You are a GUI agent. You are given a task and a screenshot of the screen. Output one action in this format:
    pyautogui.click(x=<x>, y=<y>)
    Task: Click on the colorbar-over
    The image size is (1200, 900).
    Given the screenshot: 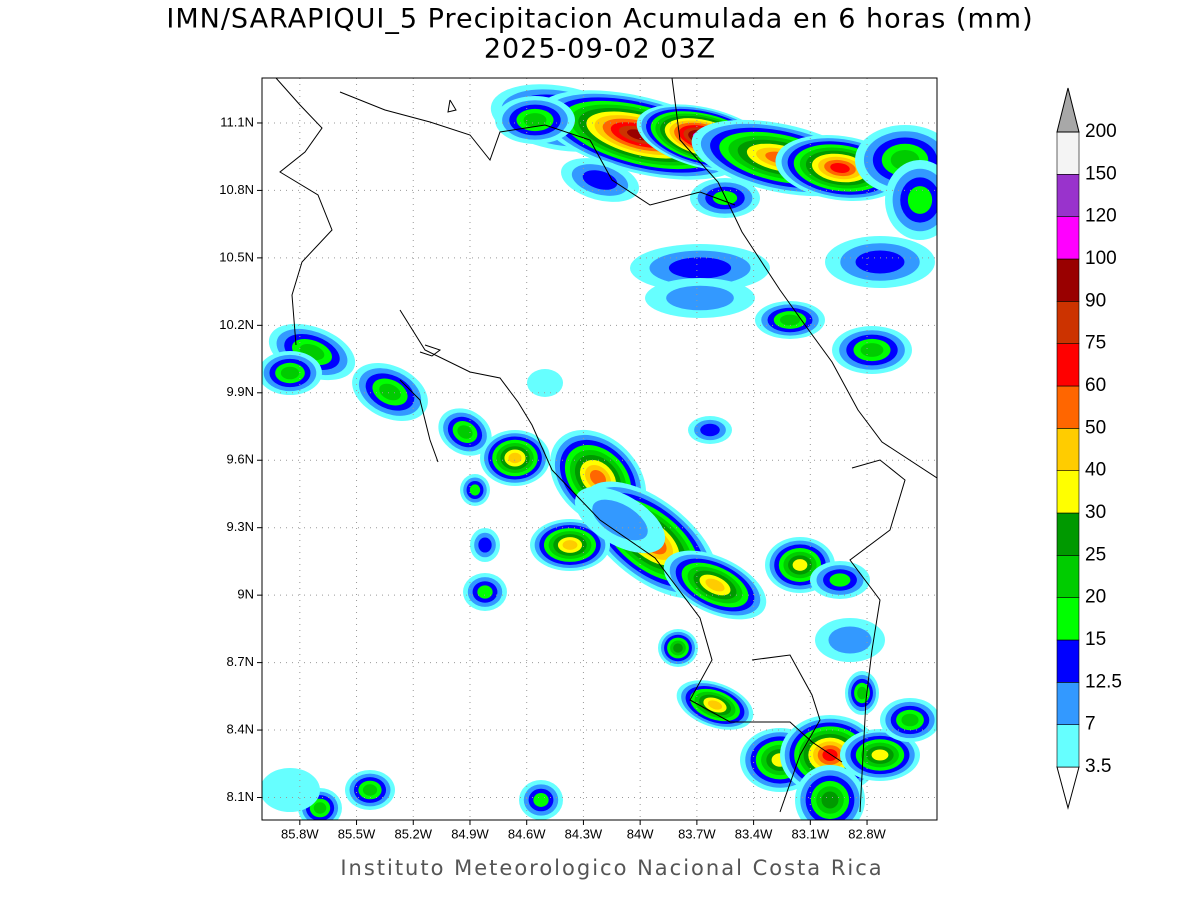 What is the action you would take?
    pyautogui.click(x=1068, y=110)
    